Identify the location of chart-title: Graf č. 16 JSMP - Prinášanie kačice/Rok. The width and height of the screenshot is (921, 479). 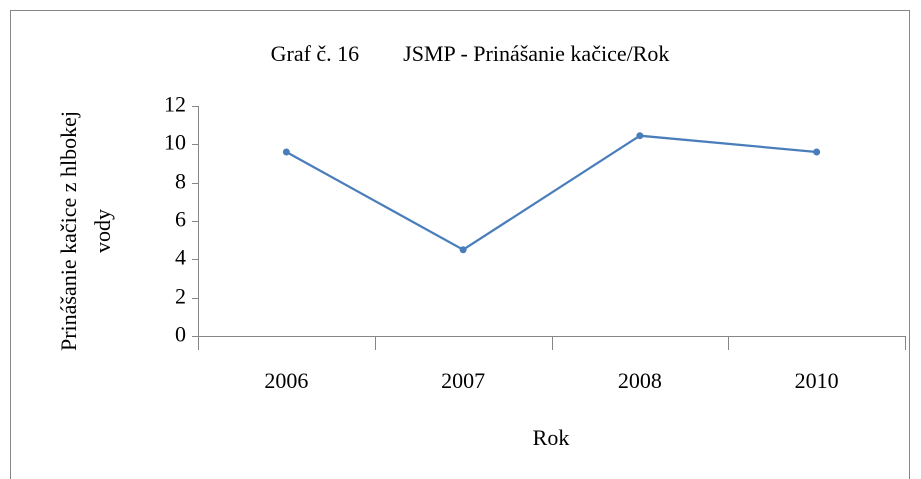
(470, 53).